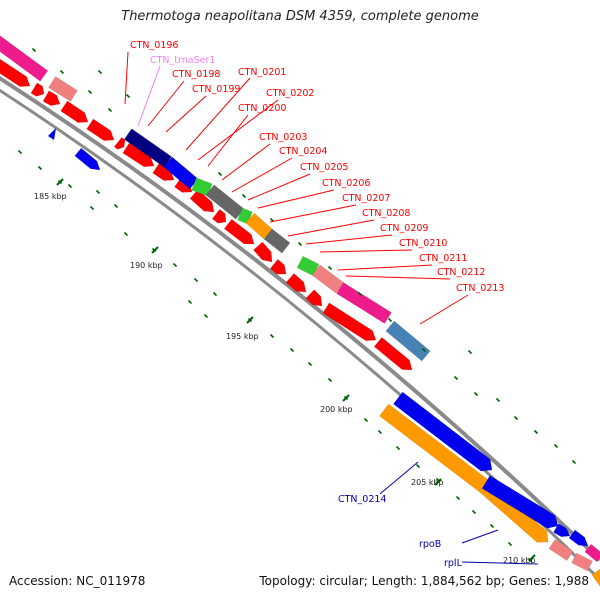 This screenshot has width=600, height=600. What do you see at coordinates (430, 544) in the screenshot?
I see `gene-label-rpob: rpoB` at bounding box center [430, 544].